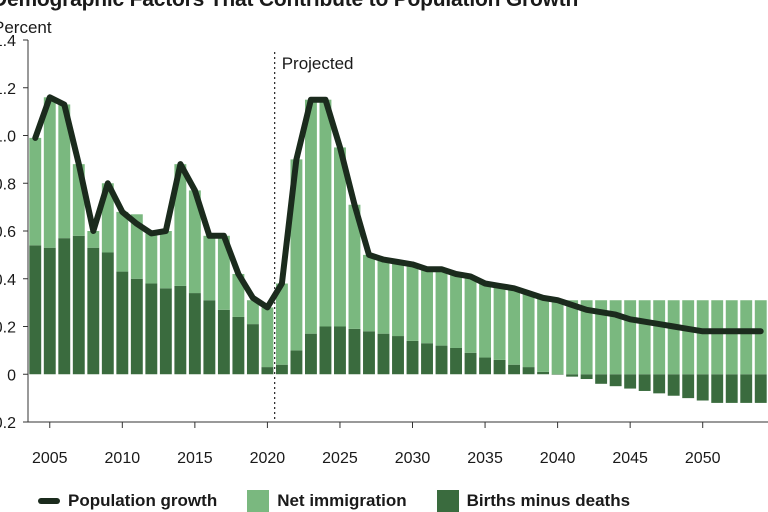 This screenshot has height=512, width=768. Describe the element at coordinates (8, 232) in the screenshot. I see `y-tick-label: 0.6` at that location.